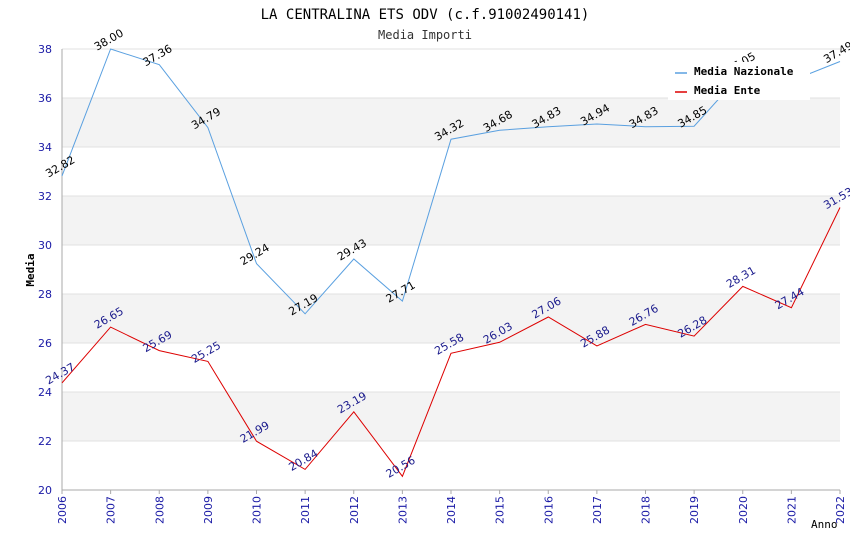 The width and height of the screenshot is (850, 550). What do you see at coordinates (45, 245) in the screenshot?
I see `y-tick-label: 30` at bounding box center [45, 245].